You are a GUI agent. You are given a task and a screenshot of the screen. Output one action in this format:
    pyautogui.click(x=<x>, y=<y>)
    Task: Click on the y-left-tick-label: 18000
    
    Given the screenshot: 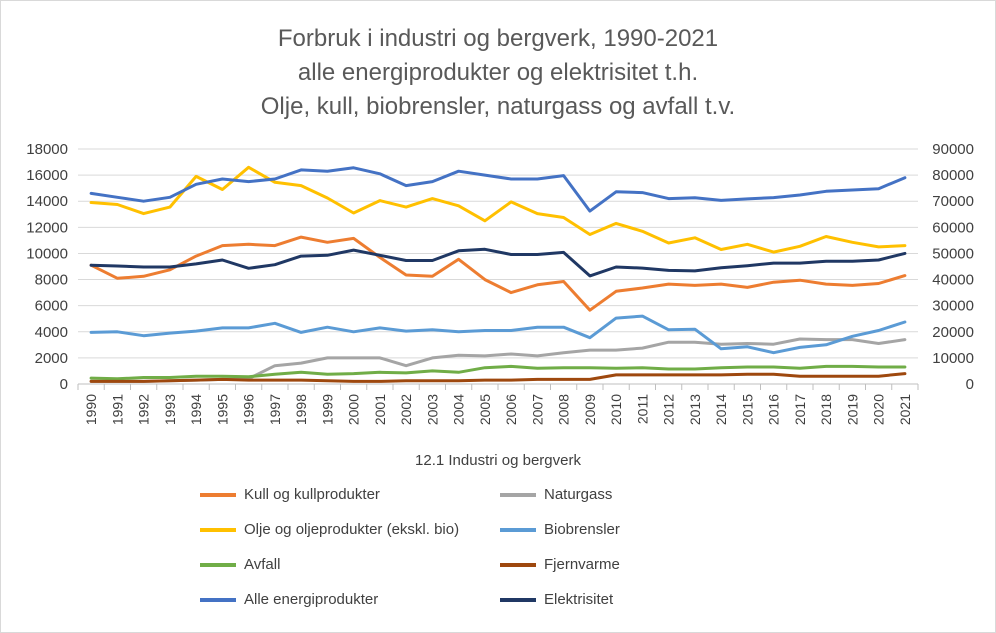 What is the action you would take?
    pyautogui.click(x=47, y=149)
    